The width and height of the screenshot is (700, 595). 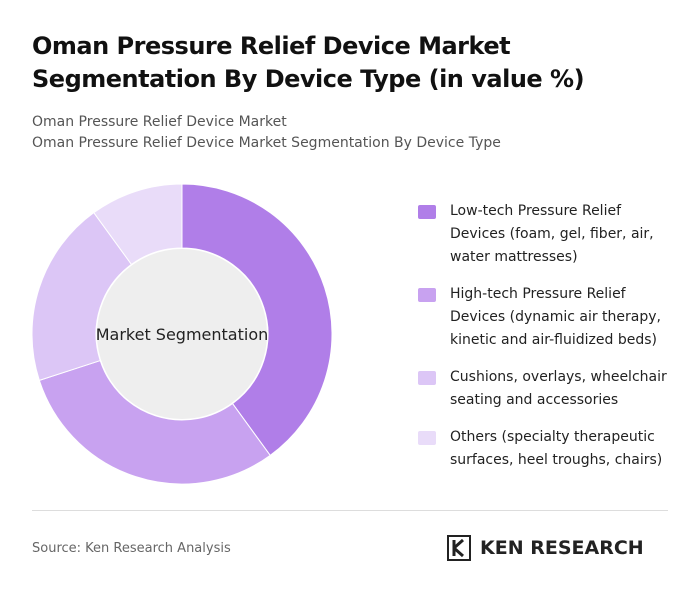 I want to click on divider, so click(x=350, y=510).